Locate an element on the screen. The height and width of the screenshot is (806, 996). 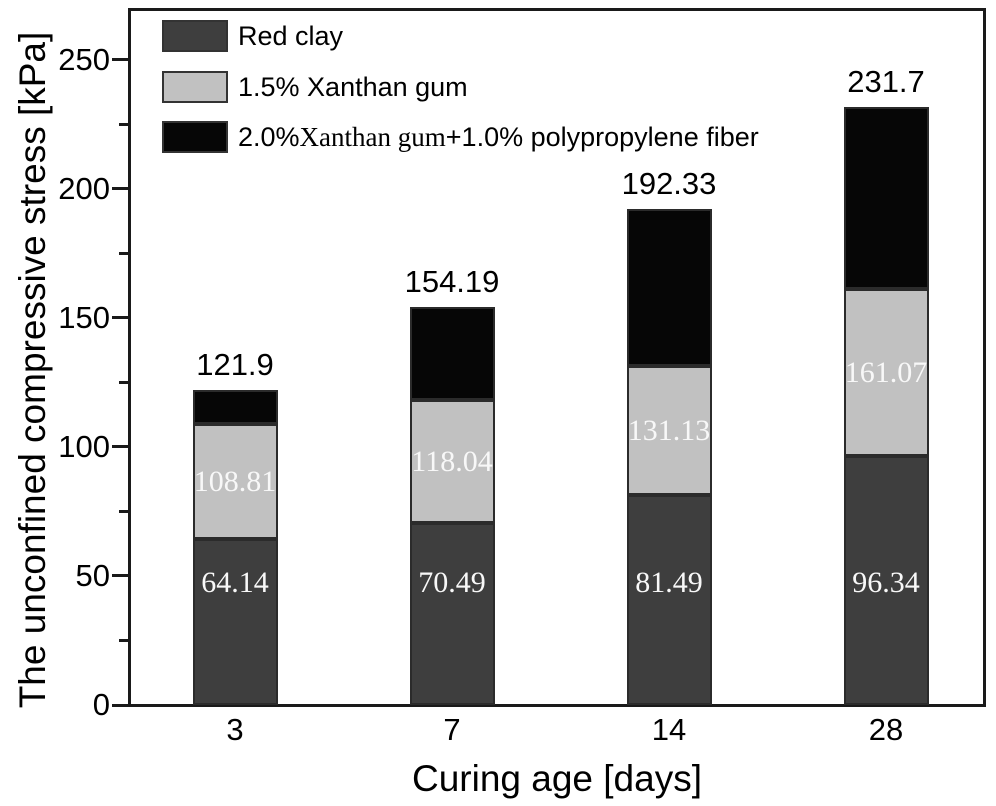
legend-item: 1.5% Xanthan gum is located at coordinates (502, 87).